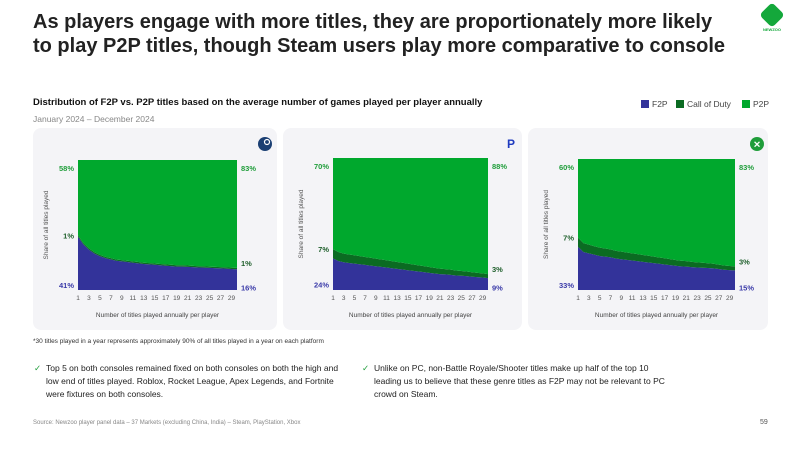 The width and height of the screenshot is (800, 450). I want to click on xbox-glyph: ✕, so click(757, 145).